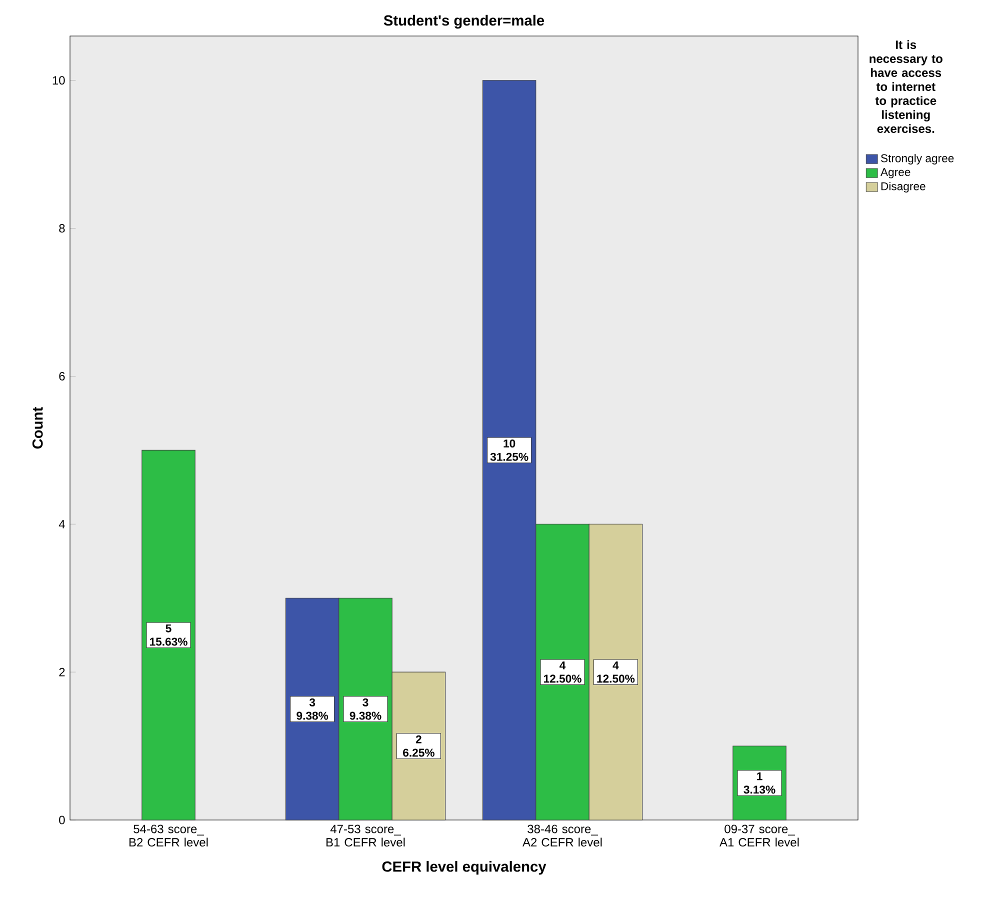  What do you see at coordinates (58, 80) in the screenshot?
I see `y-tick-label: 10` at bounding box center [58, 80].